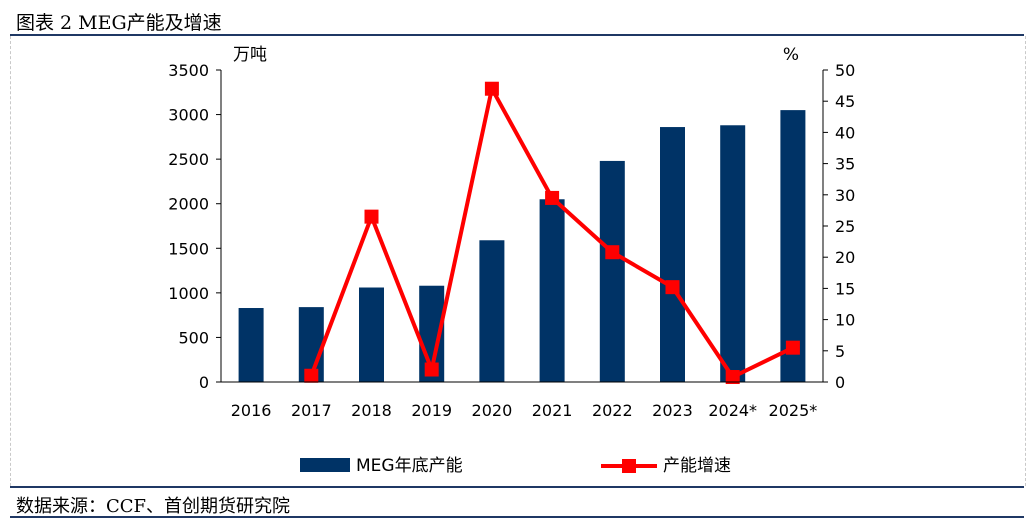  I want to click on y-left-tick-label: 2000, so click(188, 204).